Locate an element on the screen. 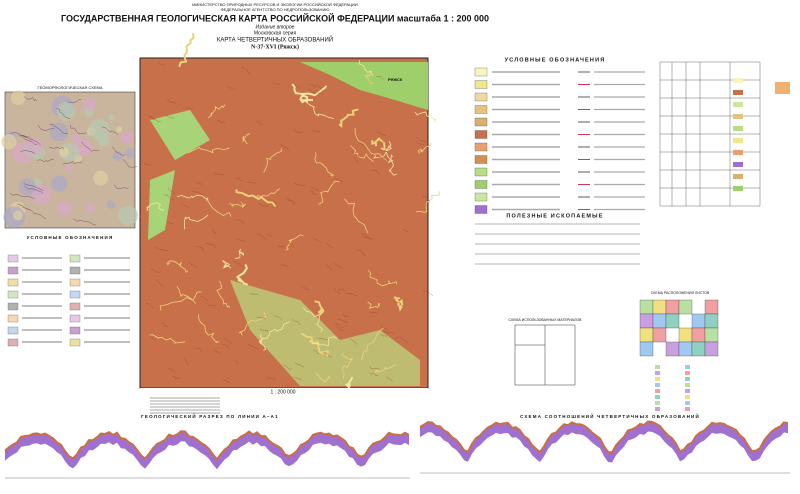  inset-pattern is located at coordinates (69, 159).